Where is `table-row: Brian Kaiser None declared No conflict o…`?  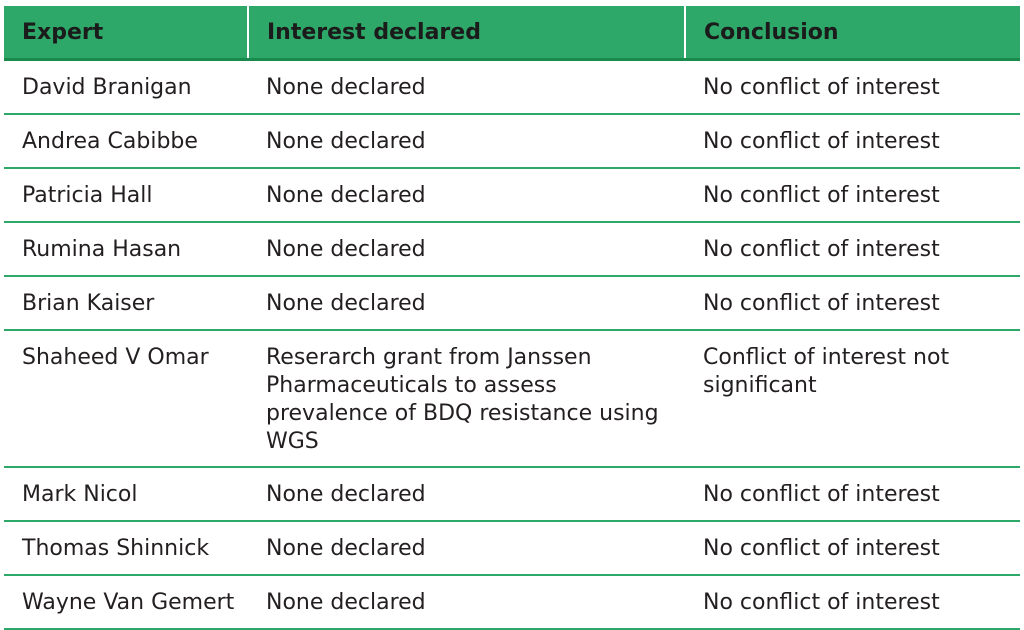 table-row: Brian Kaiser None declared No conflict o… is located at coordinates (512, 303).